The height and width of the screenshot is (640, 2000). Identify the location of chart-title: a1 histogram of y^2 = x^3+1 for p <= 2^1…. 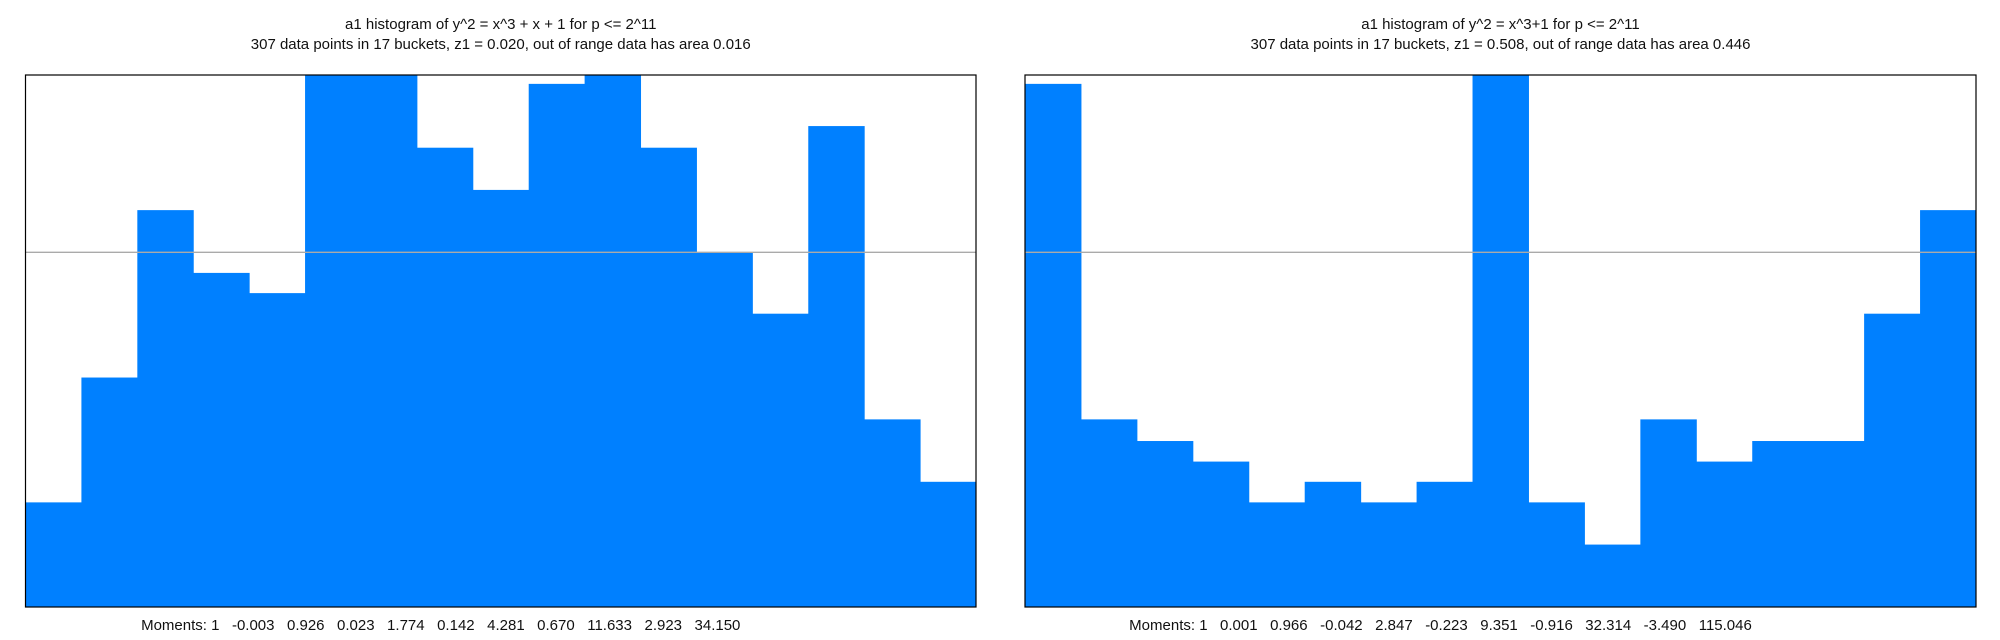
(1500, 24).